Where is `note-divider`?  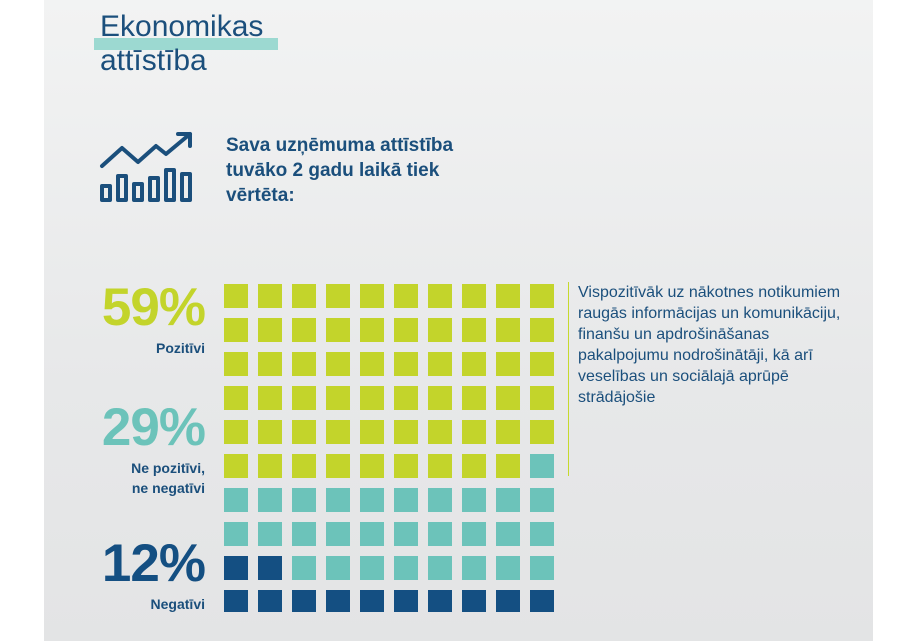
note-divider is located at coordinates (568, 379).